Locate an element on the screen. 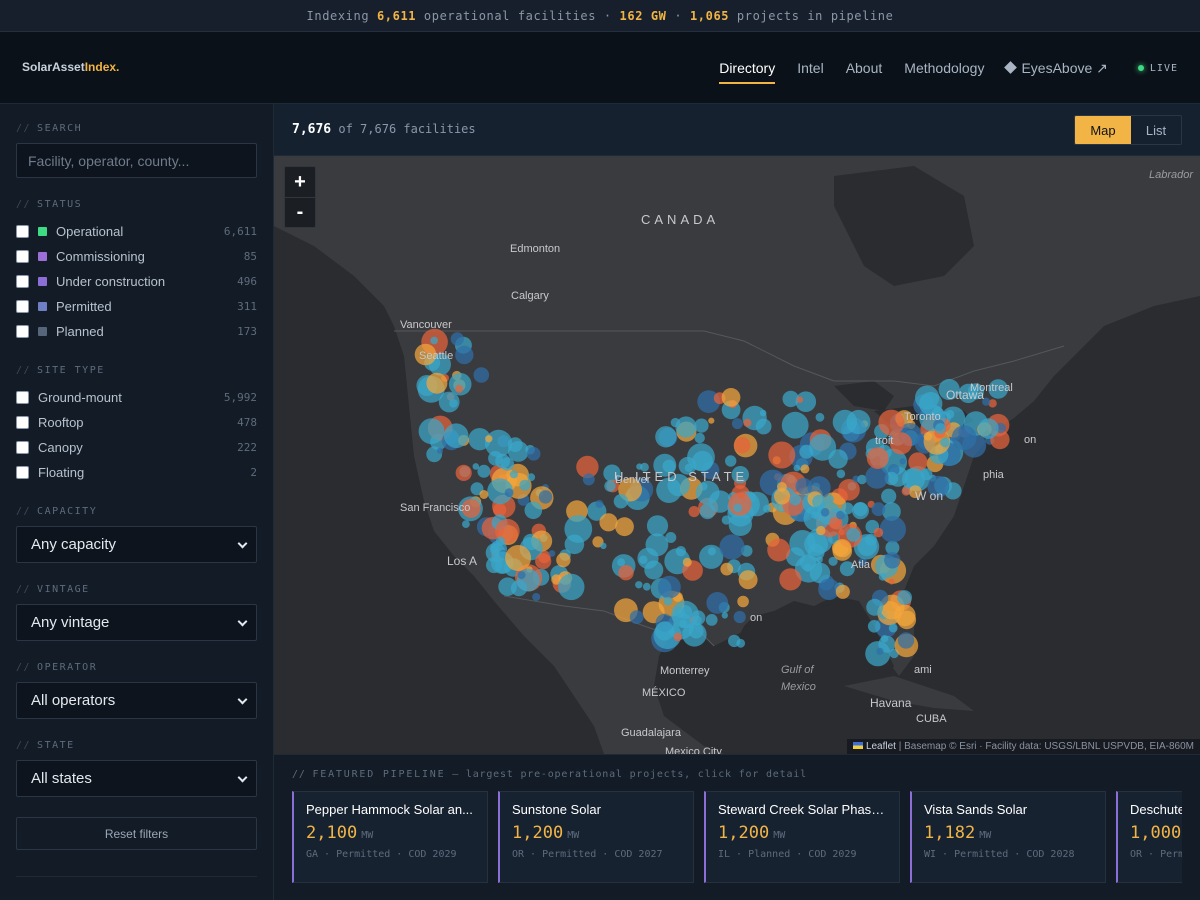 The width and height of the screenshot is (1200, 900). status-filter-commissioning: Commissioning 85 is located at coordinates (136, 256).